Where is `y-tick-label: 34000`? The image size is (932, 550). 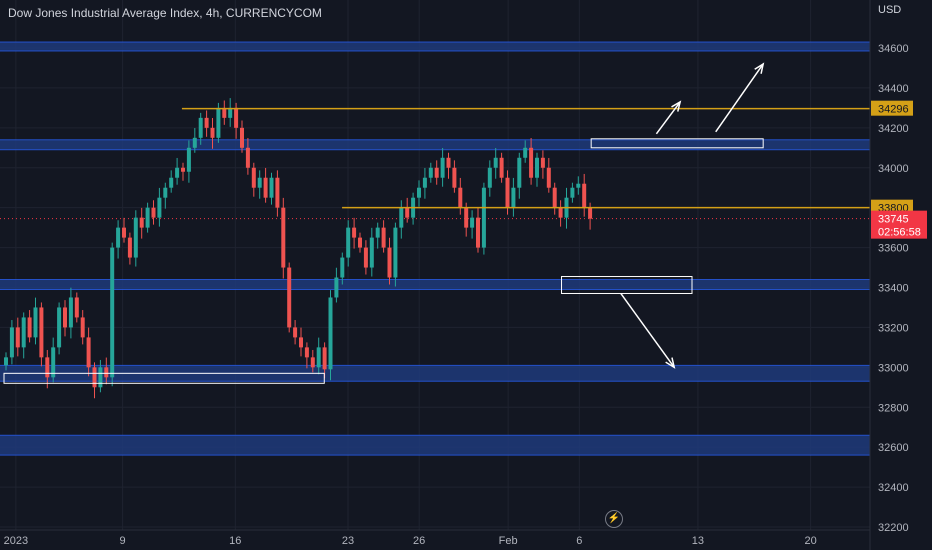
y-tick-label: 34000 is located at coordinates (893, 169).